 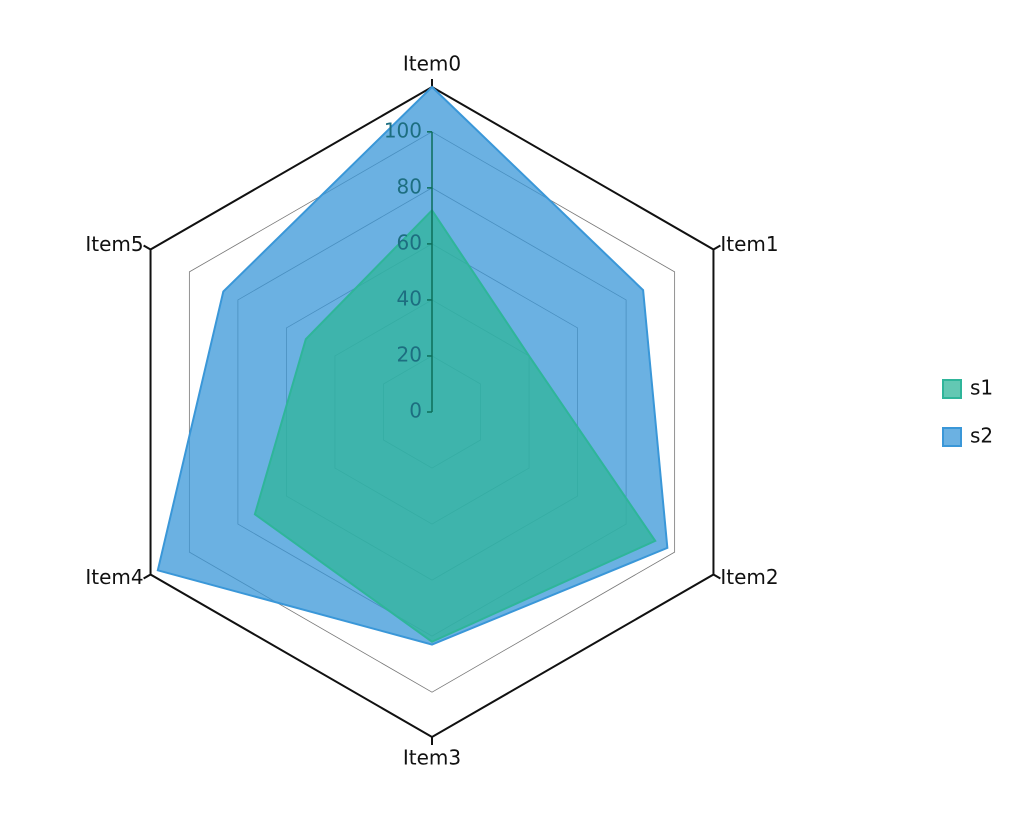 I want to click on y-tick-label: 100, so click(x=403, y=130).